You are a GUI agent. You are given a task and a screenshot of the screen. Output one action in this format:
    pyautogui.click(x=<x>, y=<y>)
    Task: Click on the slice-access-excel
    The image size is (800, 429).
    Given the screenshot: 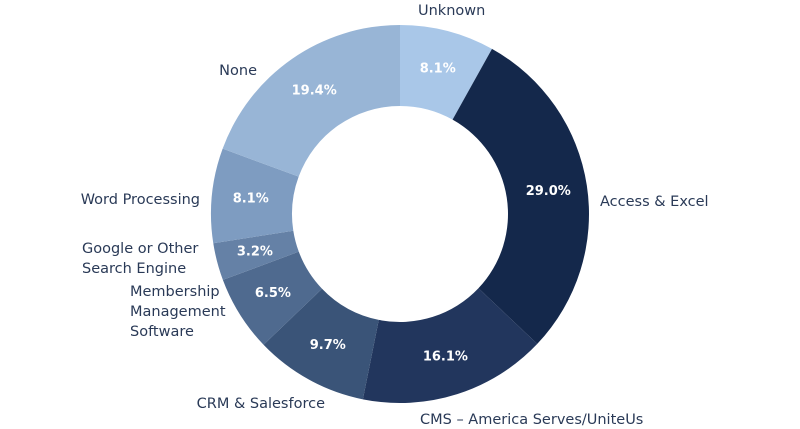 What is the action you would take?
    pyautogui.click(x=520, y=196)
    